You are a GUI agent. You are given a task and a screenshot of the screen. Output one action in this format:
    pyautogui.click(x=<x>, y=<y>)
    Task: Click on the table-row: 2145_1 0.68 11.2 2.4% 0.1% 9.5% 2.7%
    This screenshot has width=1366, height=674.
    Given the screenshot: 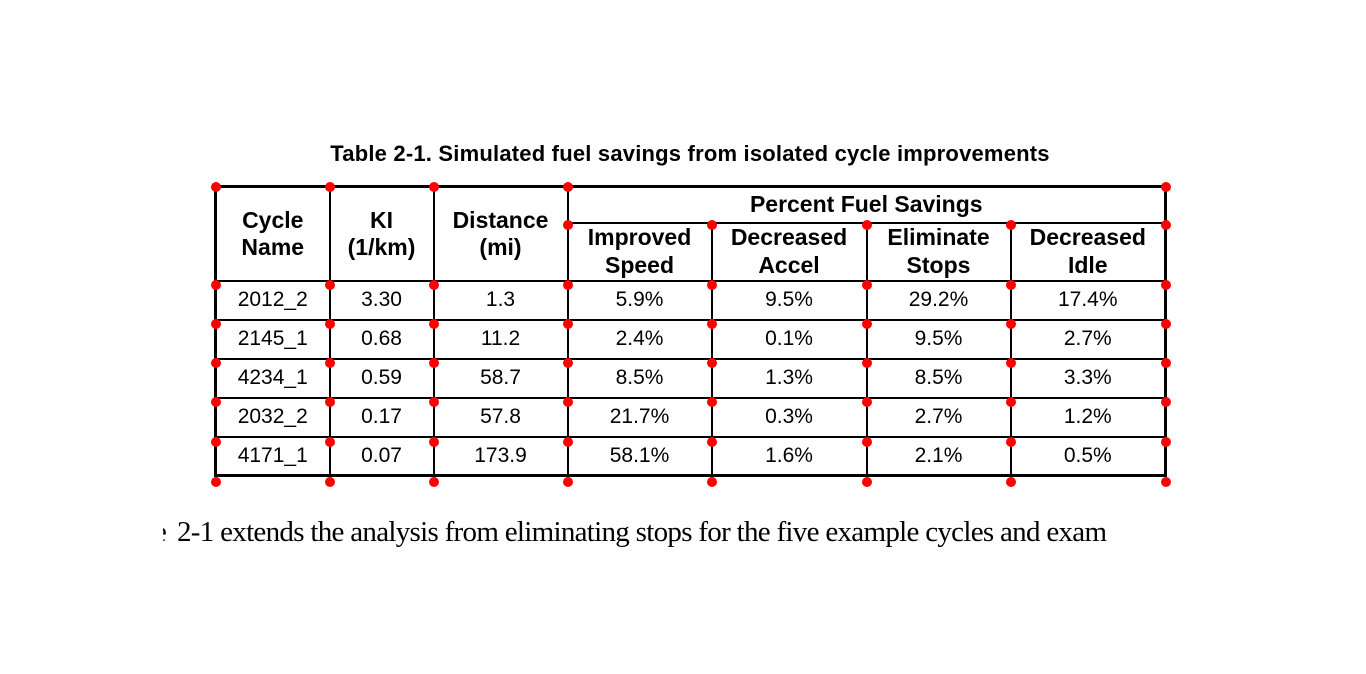 What is the action you would take?
    pyautogui.click(x=690, y=339)
    